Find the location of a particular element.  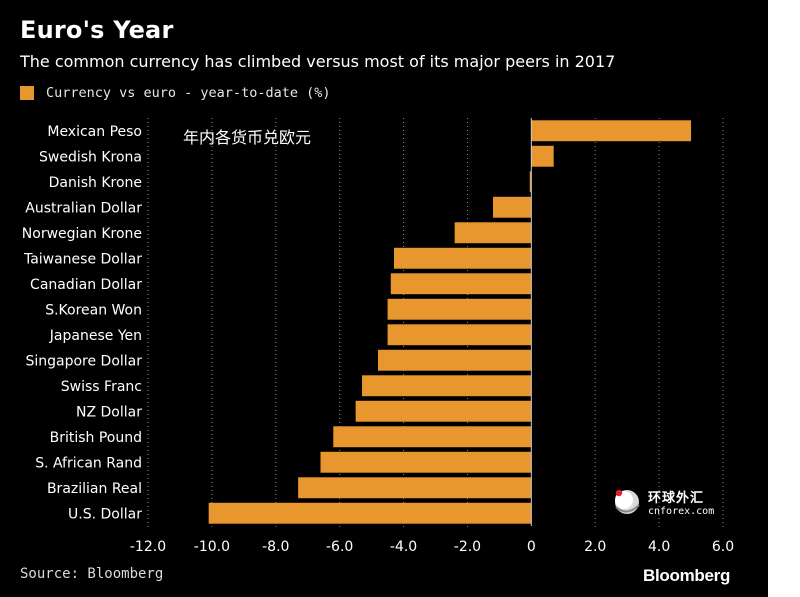

category-label: Japanese Yen is located at coordinates (95, 336).